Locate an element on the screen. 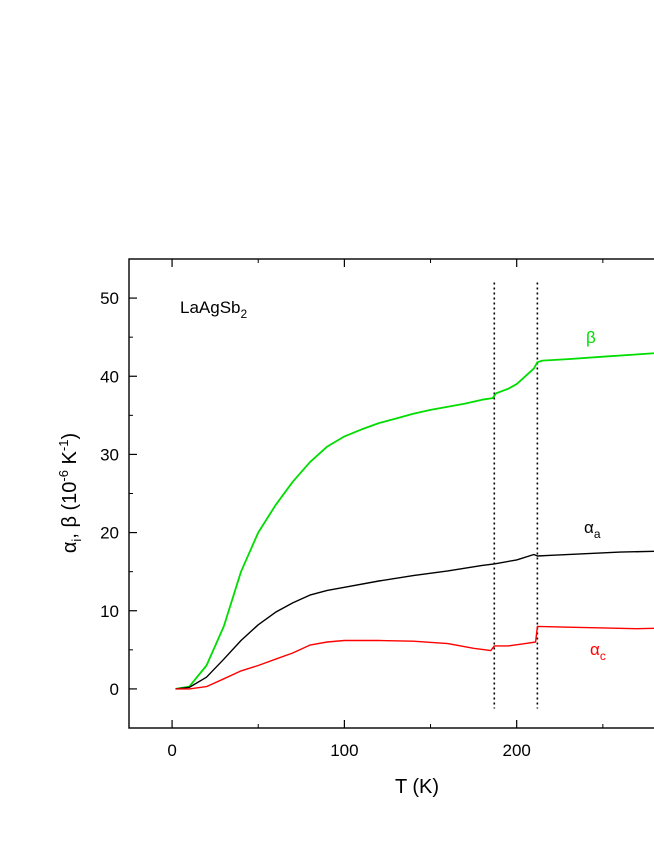 The width and height of the screenshot is (654, 846). series-label-alpha-a-main: α is located at coordinates (589, 527).